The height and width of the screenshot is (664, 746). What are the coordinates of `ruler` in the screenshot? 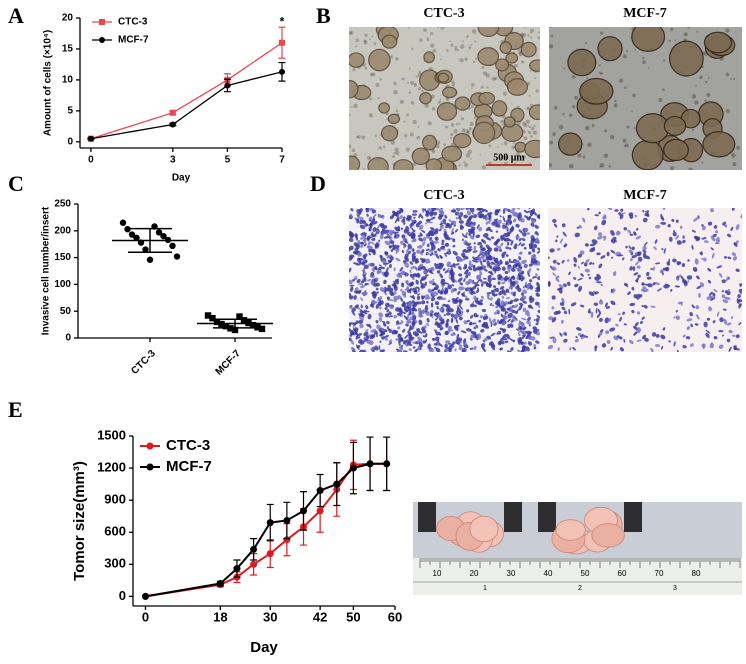 It's located at (577, 576).